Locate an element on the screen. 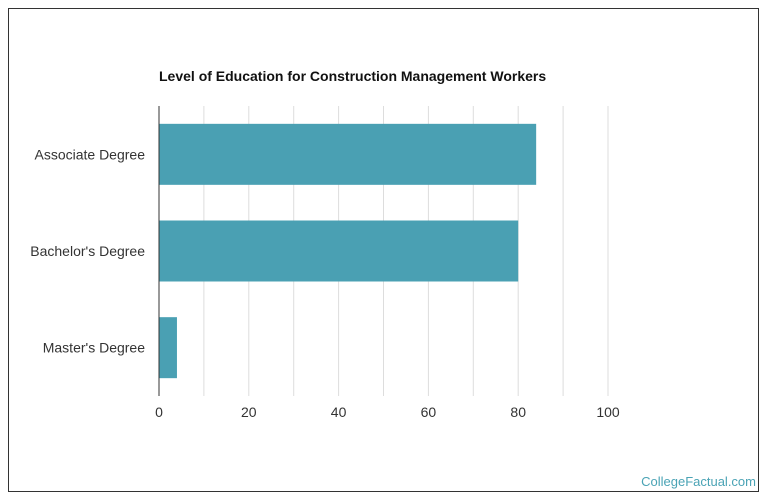  x-tick-label: 20 is located at coordinates (249, 412).